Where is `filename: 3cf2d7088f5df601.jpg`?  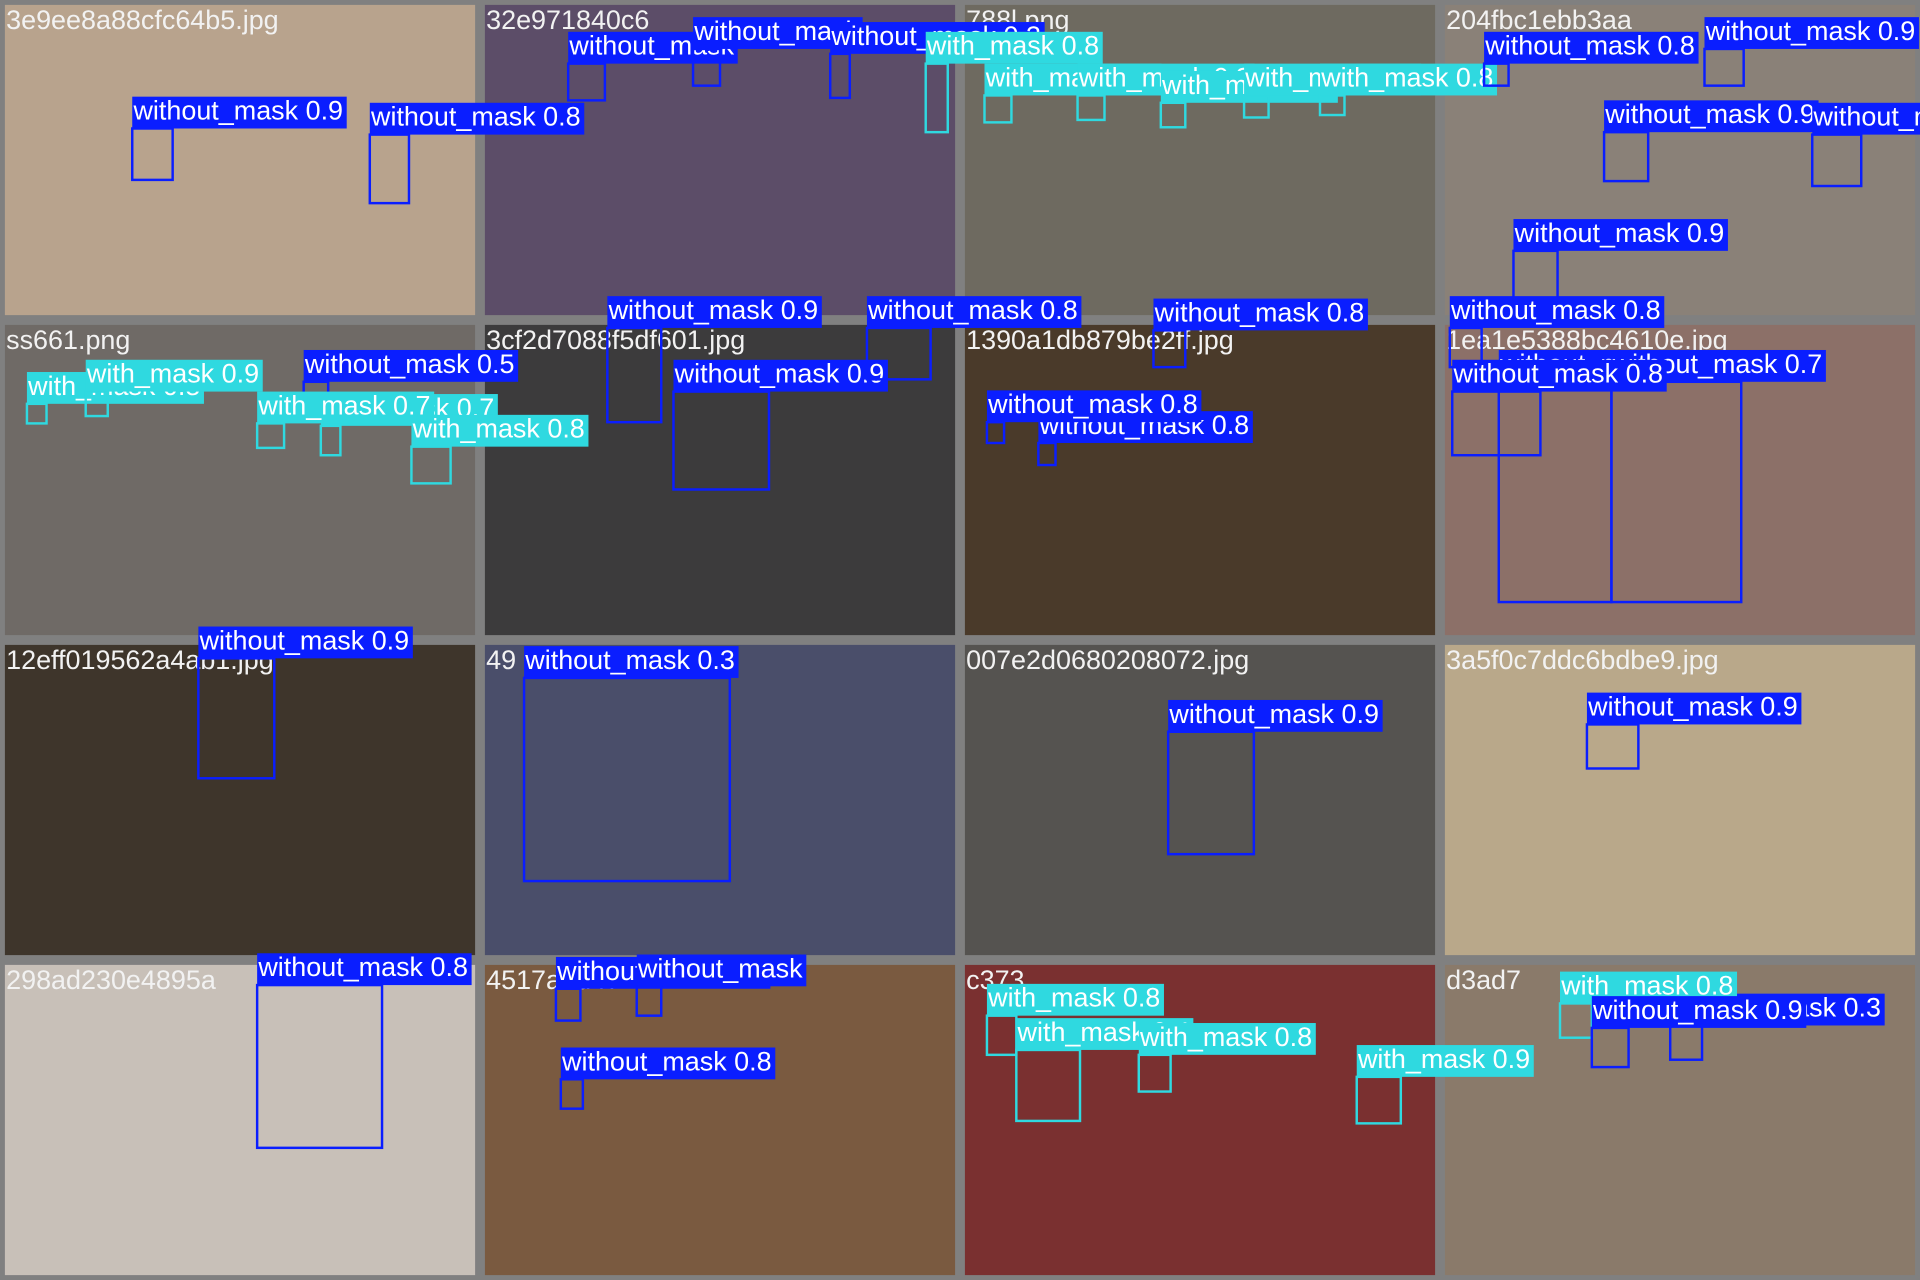
filename: 3cf2d7088f5df601.jpg is located at coordinates (615, 340).